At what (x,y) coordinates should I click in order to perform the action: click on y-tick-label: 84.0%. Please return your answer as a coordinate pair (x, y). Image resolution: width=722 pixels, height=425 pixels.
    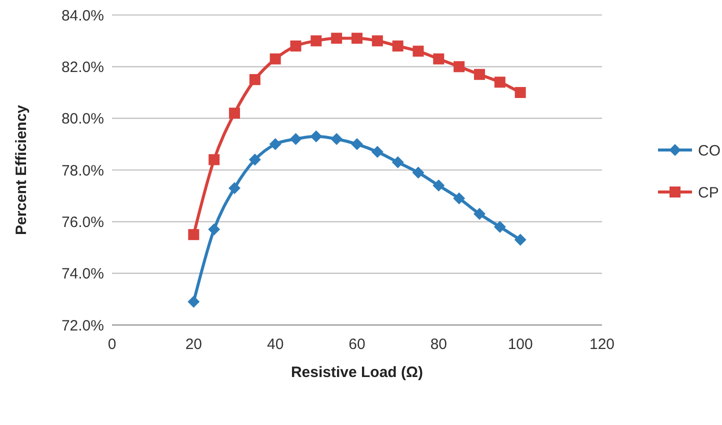
    Looking at the image, I should click on (82, 15).